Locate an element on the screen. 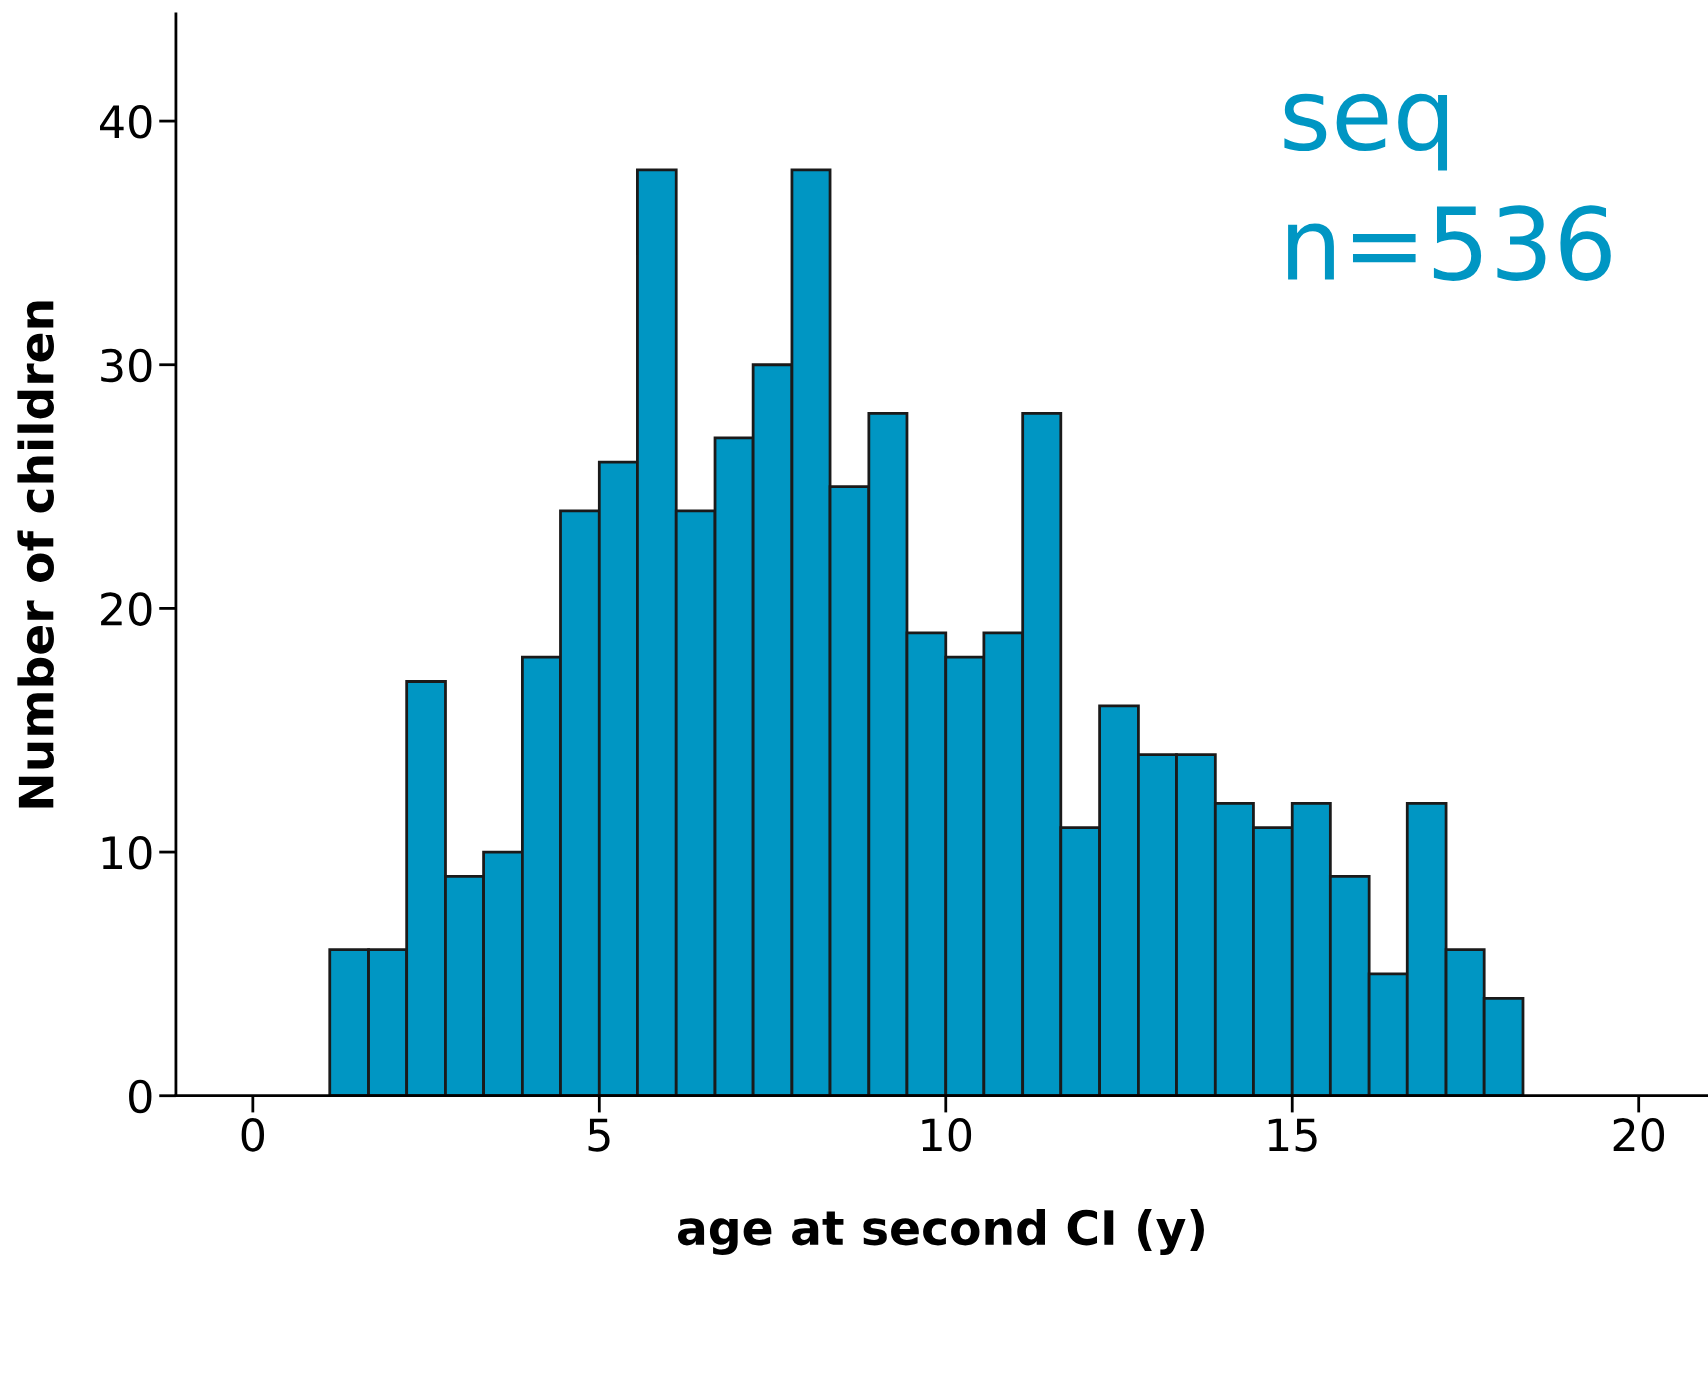 The width and height of the screenshot is (1708, 1387). annotation: seq is located at coordinates (1366, 132).